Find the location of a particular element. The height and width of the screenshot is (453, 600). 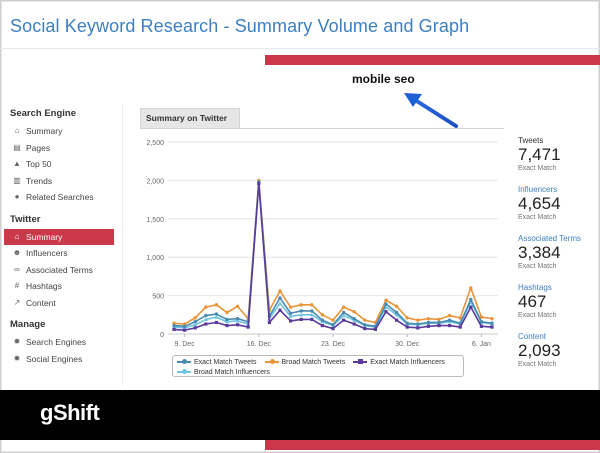

sidebar-item-label: Trends is located at coordinates (39, 180).